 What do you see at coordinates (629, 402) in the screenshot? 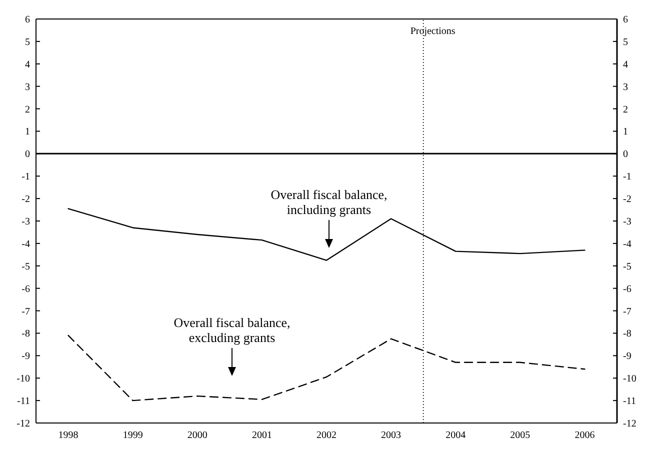
I see `y2-tick-label: -11` at bounding box center [629, 402].